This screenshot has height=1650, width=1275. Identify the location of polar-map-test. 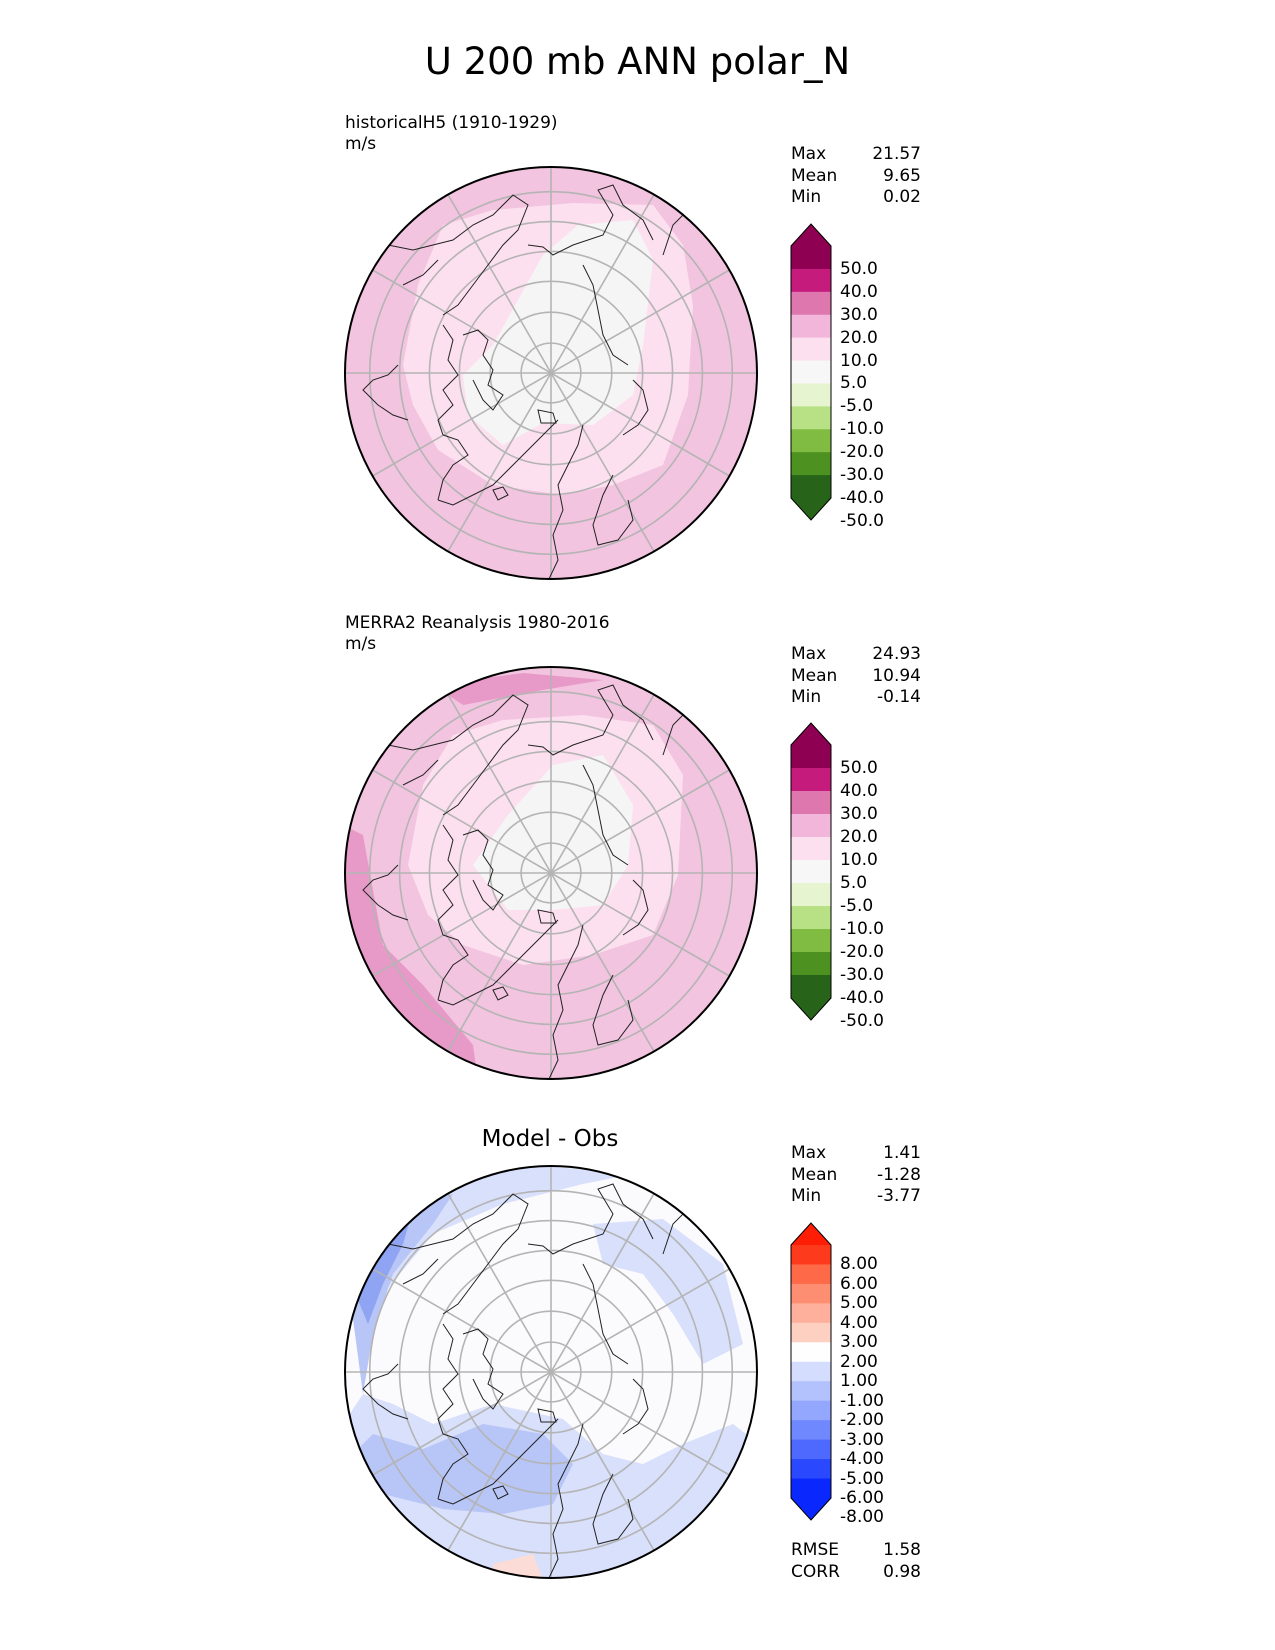
(551, 373).